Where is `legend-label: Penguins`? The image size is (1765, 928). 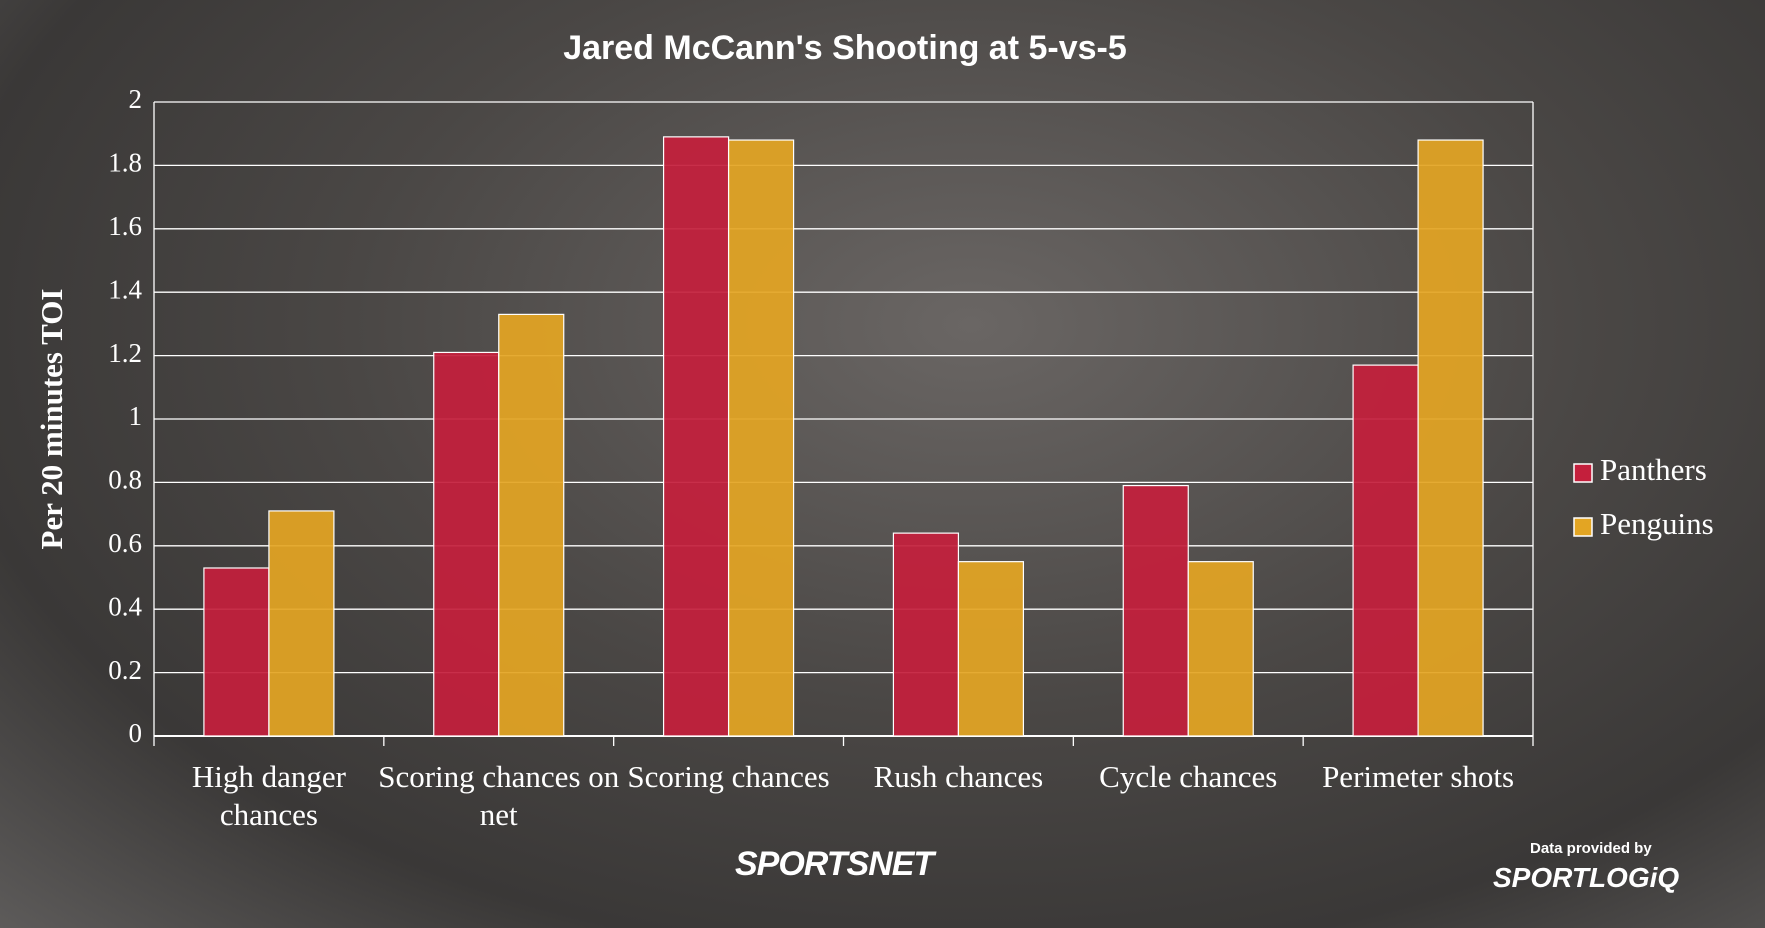 legend-label: Penguins is located at coordinates (1657, 523).